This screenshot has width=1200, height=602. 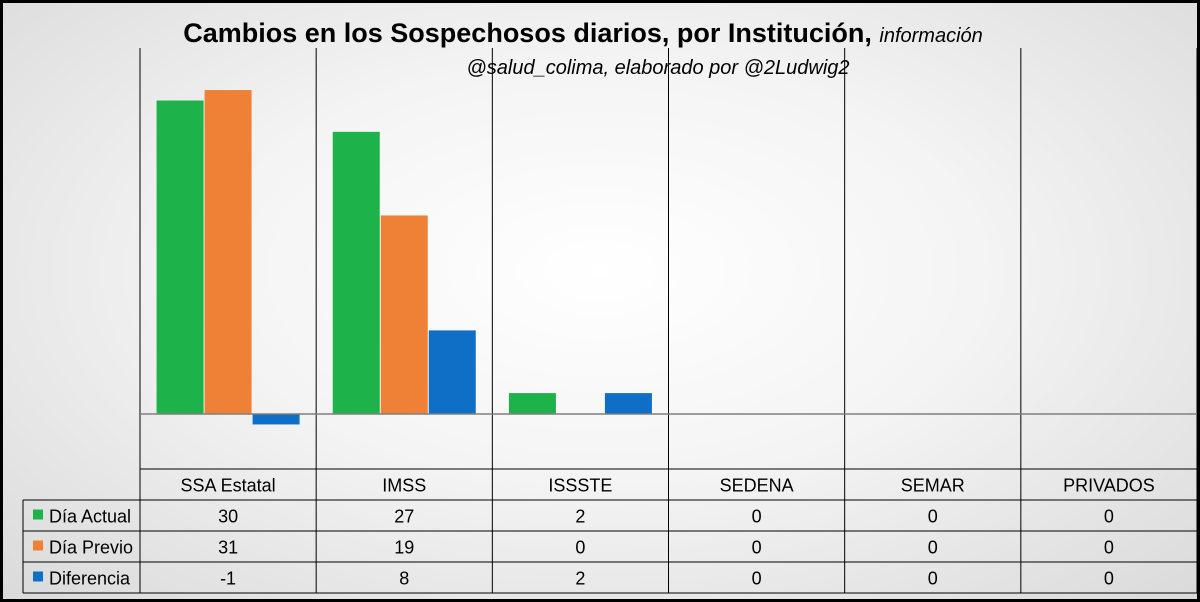 I want to click on category-label: PRIVADOS, so click(x=1109, y=486).